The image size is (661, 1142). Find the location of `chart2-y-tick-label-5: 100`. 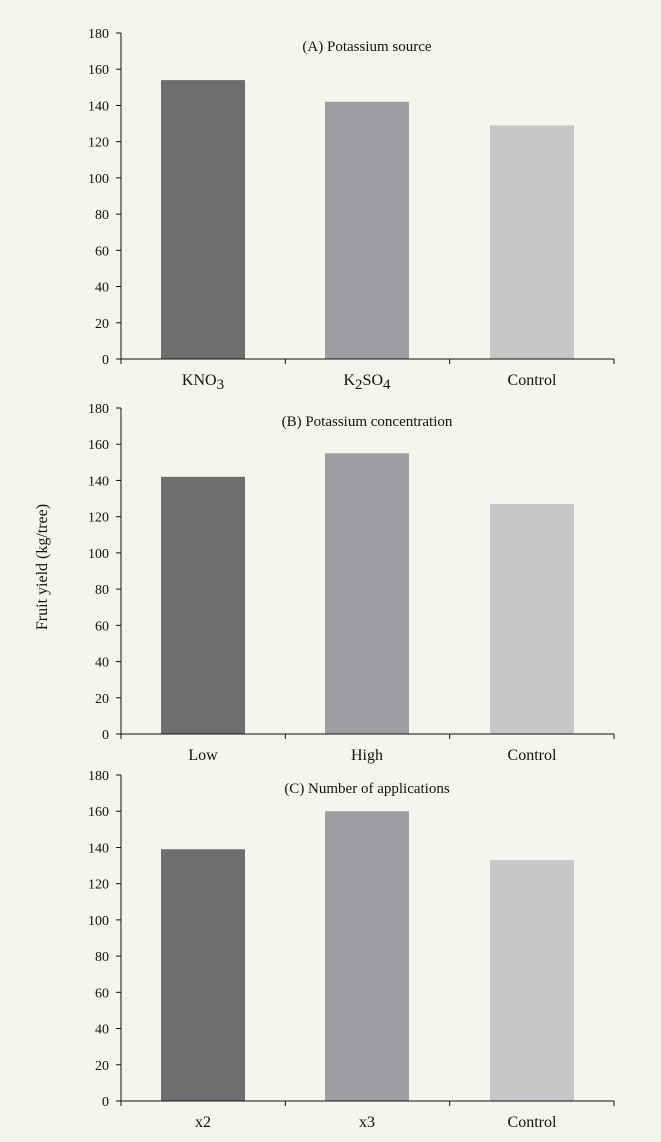

chart2-y-tick-label-5: 100 is located at coordinates (98, 921).